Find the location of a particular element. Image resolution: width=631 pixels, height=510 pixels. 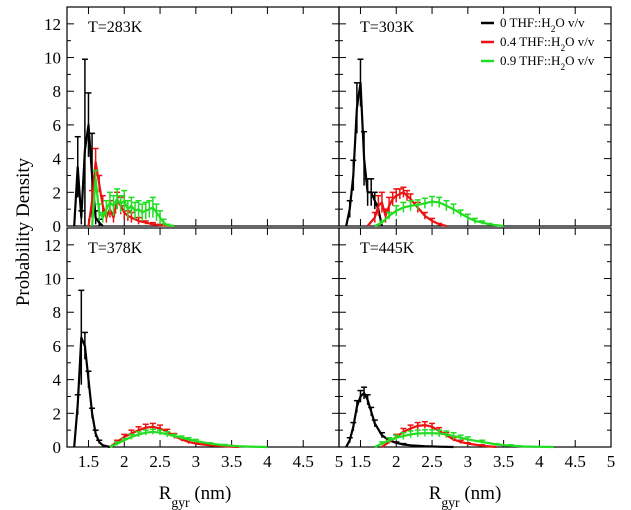

x-axis-label-left: Rgyr (nm) is located at coordinates (195, 496).